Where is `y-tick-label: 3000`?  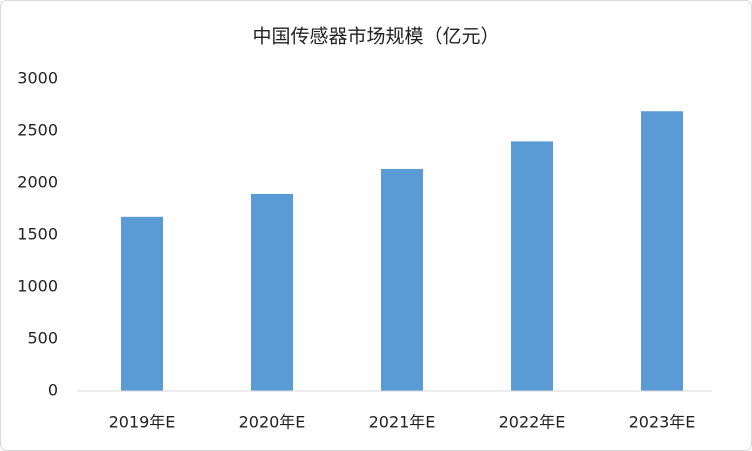 y-tick-label: 3000 is located at coordinates (37, 78).